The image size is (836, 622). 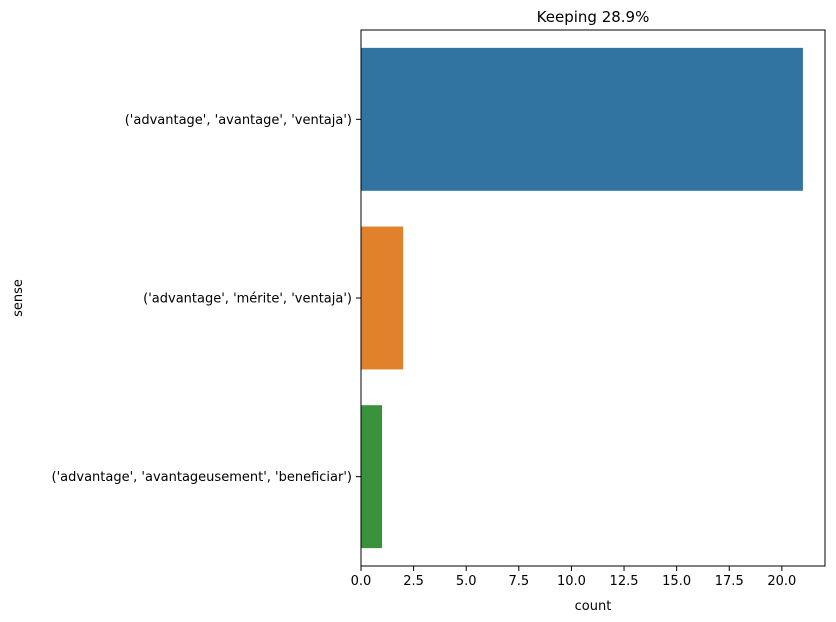 What do you see at coordinates (624, 581) in the screenshot?
I see `x-tick-label: 12.5` at bounding box center [624, 581].